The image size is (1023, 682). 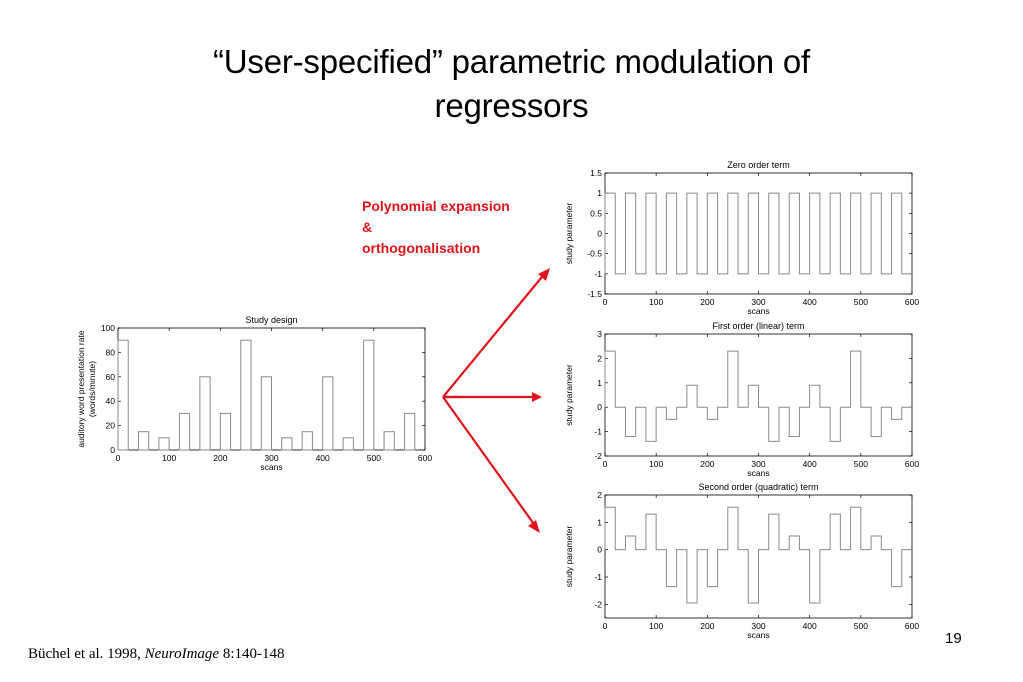 What do you see at coordinates (182, 654) in the screenshot?
I see `citation-journal: NeuroImage` at bounding box center [182, 654].